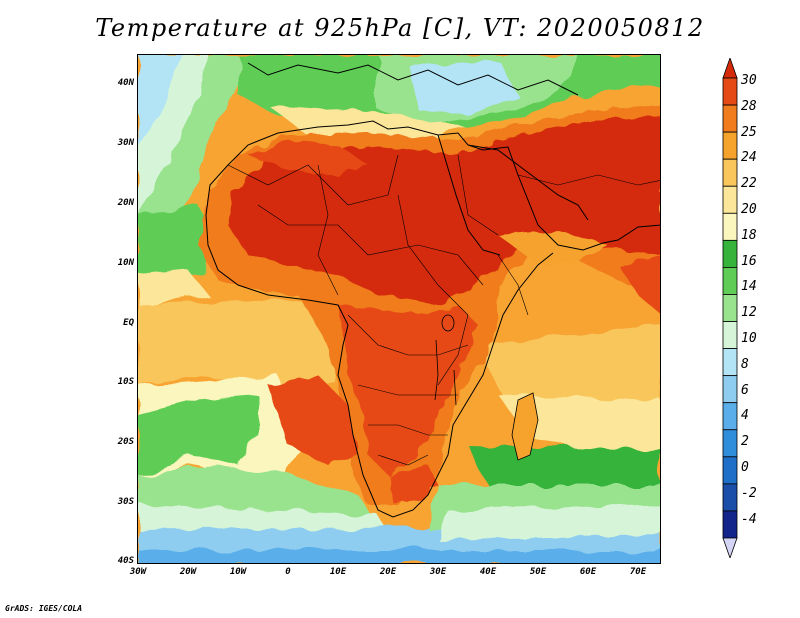 The width and height of the screenshot is (800, 618). Describe the element at coordinates (749, 493) in the screenshot. I see `colorbar-label: -2` at that location.